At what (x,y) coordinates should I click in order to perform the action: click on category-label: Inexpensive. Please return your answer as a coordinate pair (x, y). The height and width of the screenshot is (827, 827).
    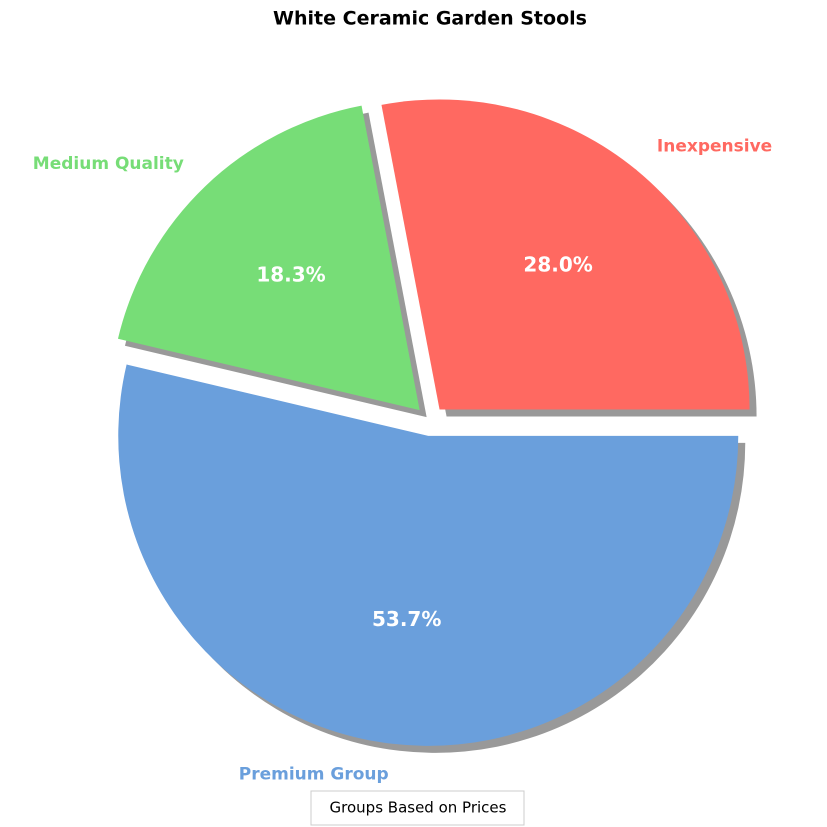
    Looking at the image, I should click on (714, 147).